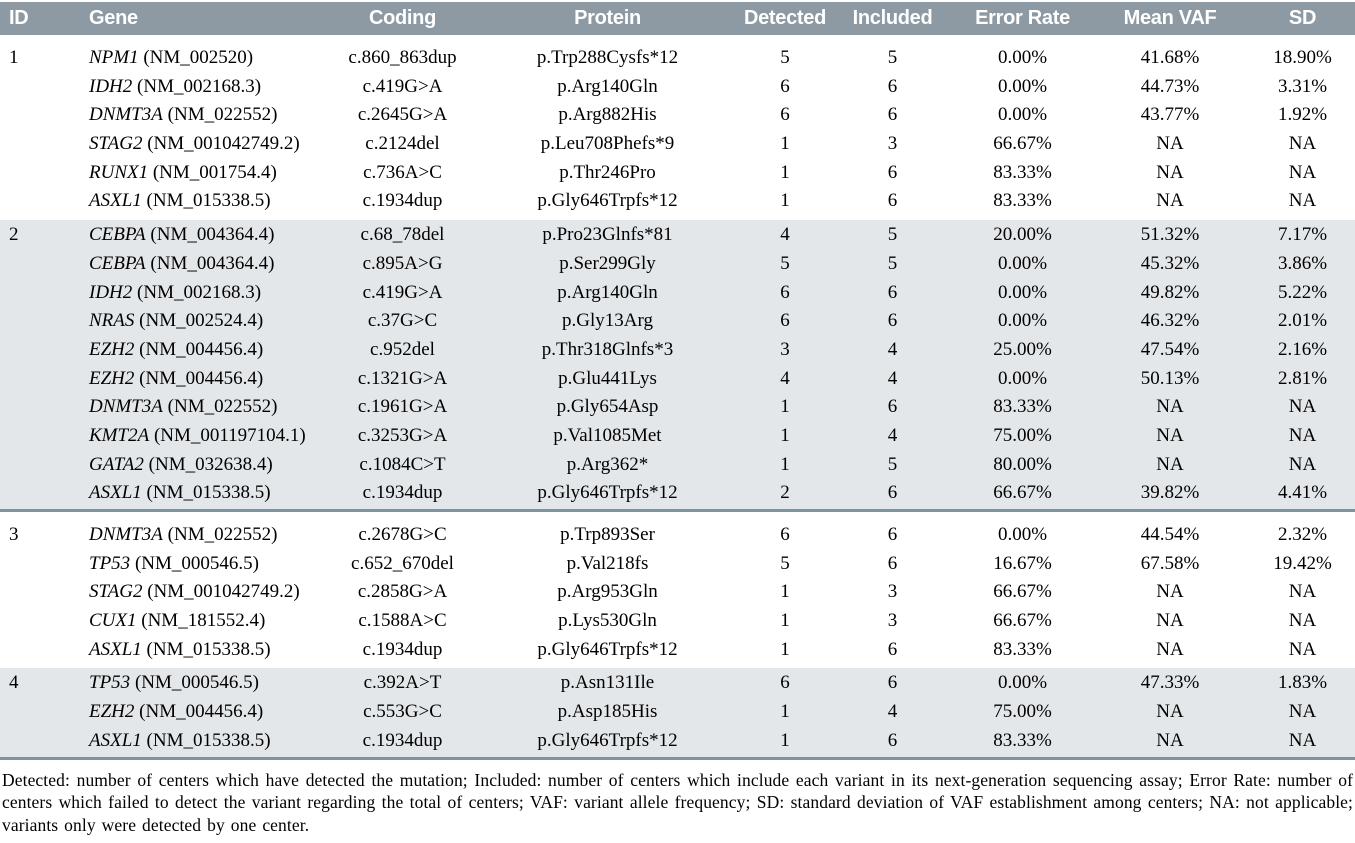  Describe the element at coordinates (1022, 407) in the screenshot. I see `cell-error-rate: 83.33%` at that location.